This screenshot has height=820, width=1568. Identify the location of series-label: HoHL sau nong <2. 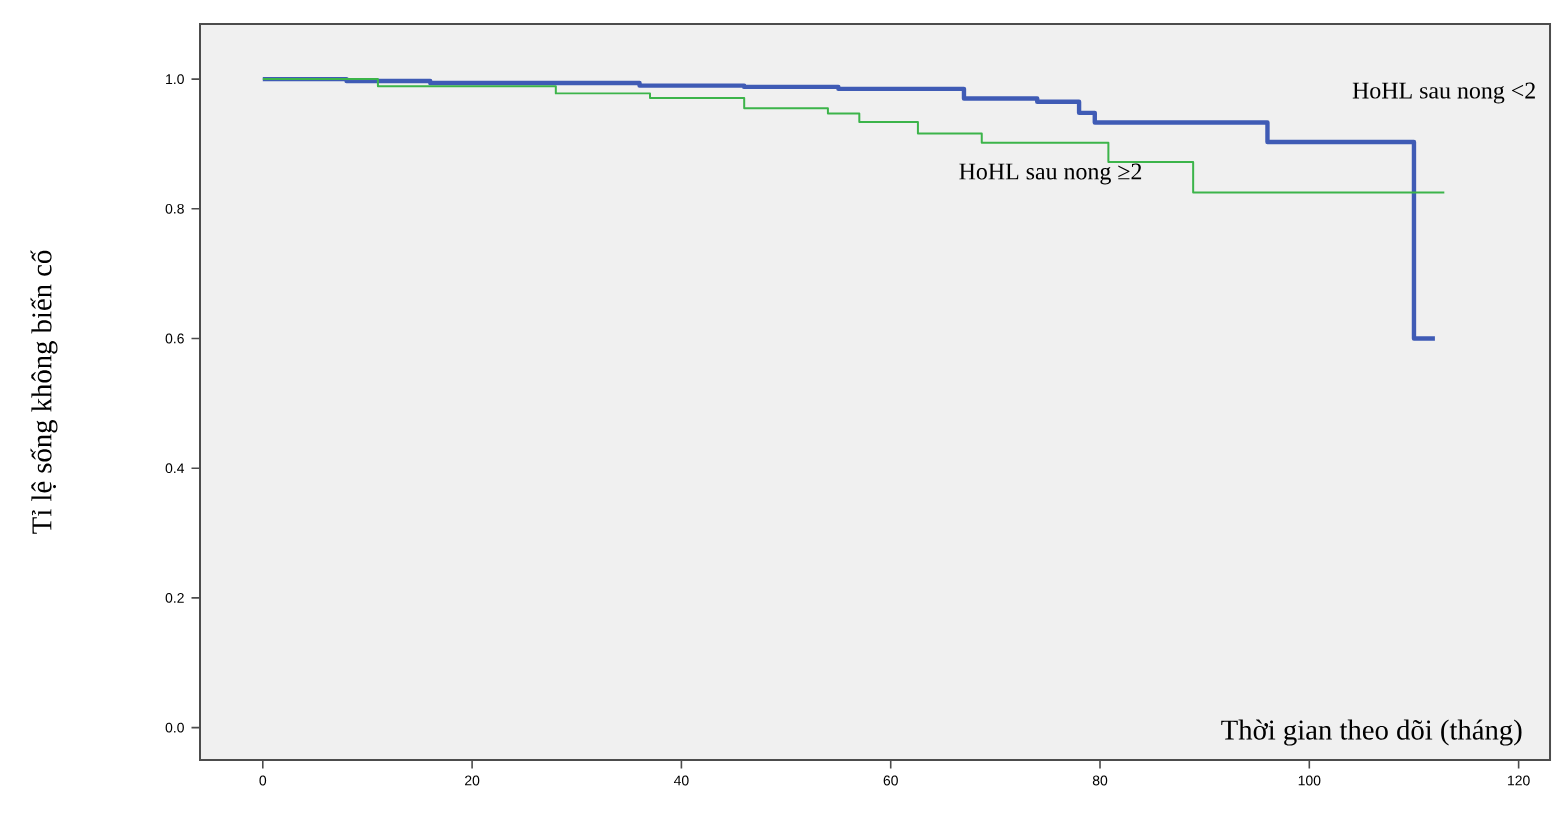
(1443, 93).